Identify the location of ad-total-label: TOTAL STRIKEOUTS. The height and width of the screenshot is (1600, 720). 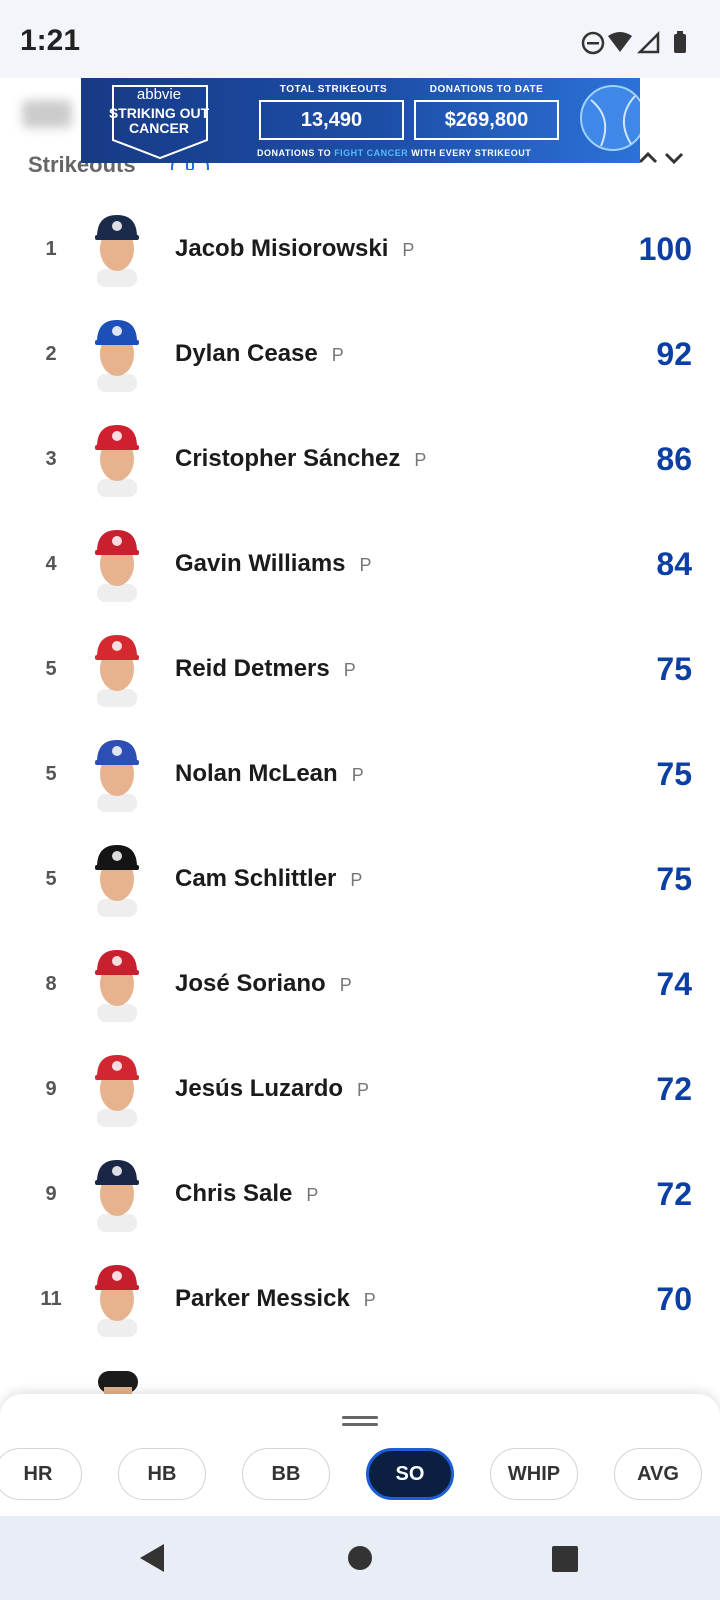
(333, 89).